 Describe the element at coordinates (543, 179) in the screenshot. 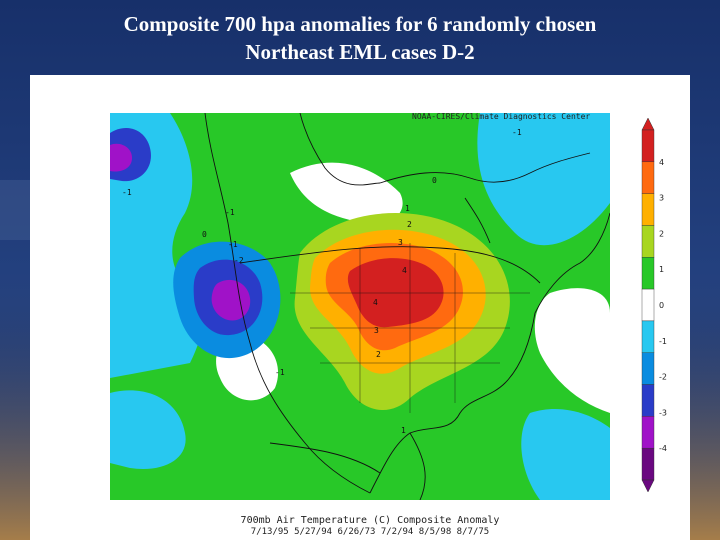

I see `anomaly-region-minus1-east` at that location.